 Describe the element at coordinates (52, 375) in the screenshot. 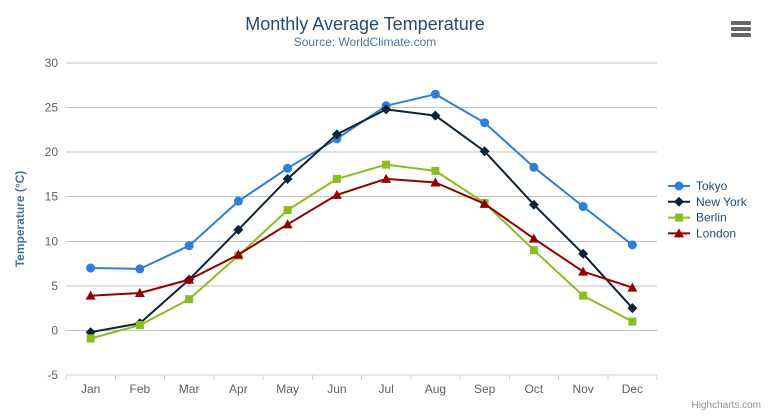

I see `y-axis-tick-label: -5` at that location.